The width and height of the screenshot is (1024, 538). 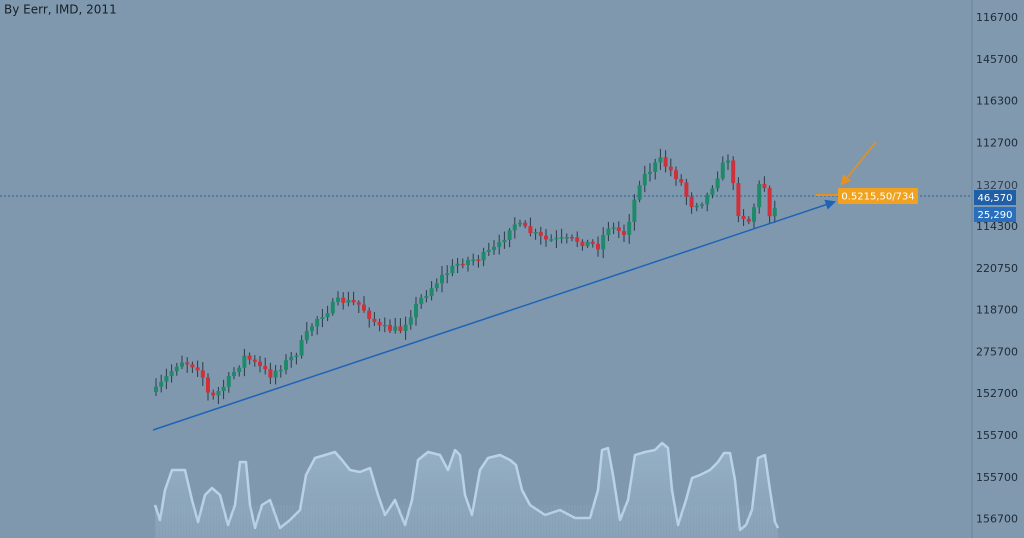 What do you see at coordinates (997, 519) in the screenshot?
I see `y-axis-label: 156700` at bounding box center [997, 519].